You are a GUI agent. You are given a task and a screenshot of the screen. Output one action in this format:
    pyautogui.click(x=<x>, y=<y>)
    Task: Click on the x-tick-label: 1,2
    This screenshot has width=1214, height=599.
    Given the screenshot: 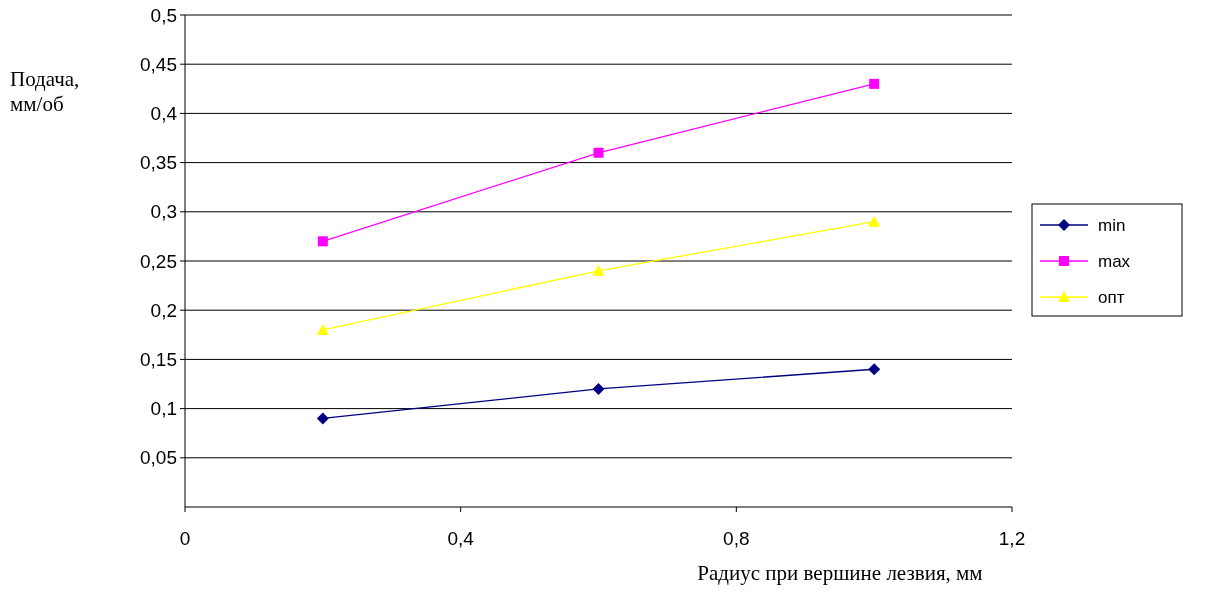 What is the action you would take?
    pyautogui.click(x=1012, y=538)
    